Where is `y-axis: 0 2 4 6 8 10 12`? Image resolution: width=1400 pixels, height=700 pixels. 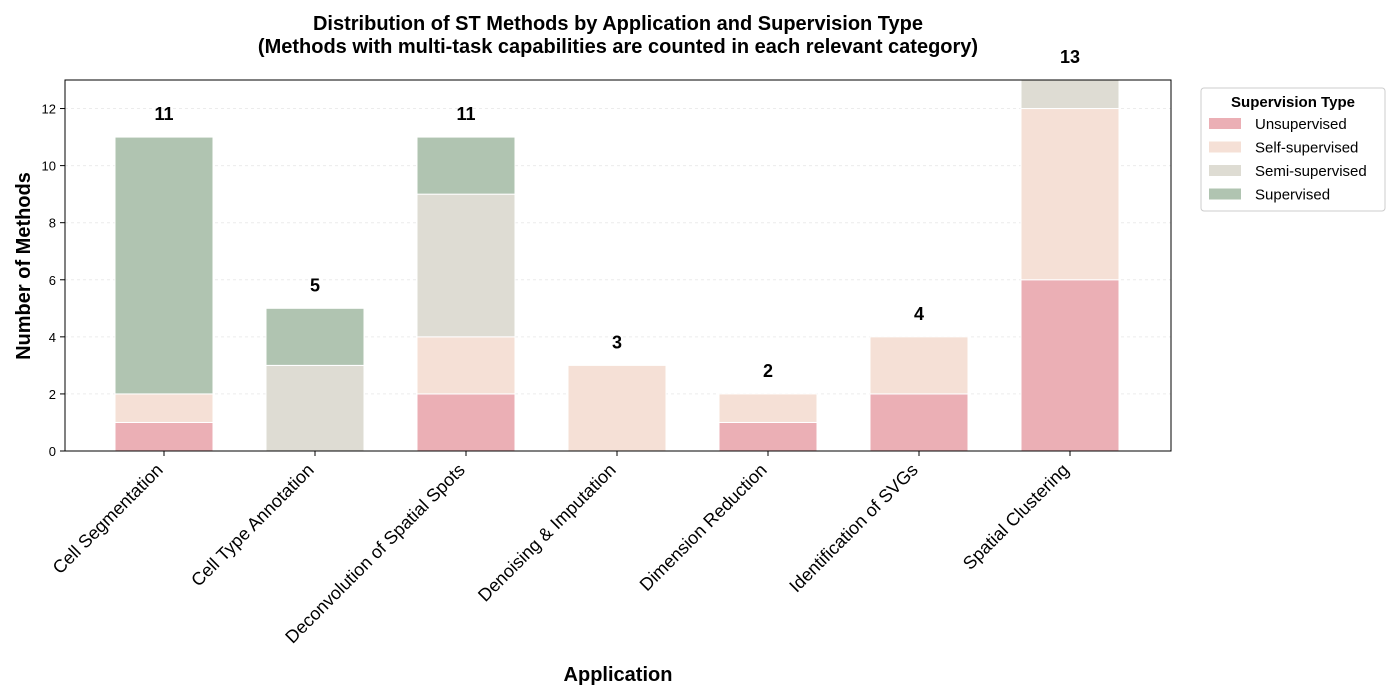 y-axis: 0 2 4 6 8 10 12 is located at coordinates (53, 280).